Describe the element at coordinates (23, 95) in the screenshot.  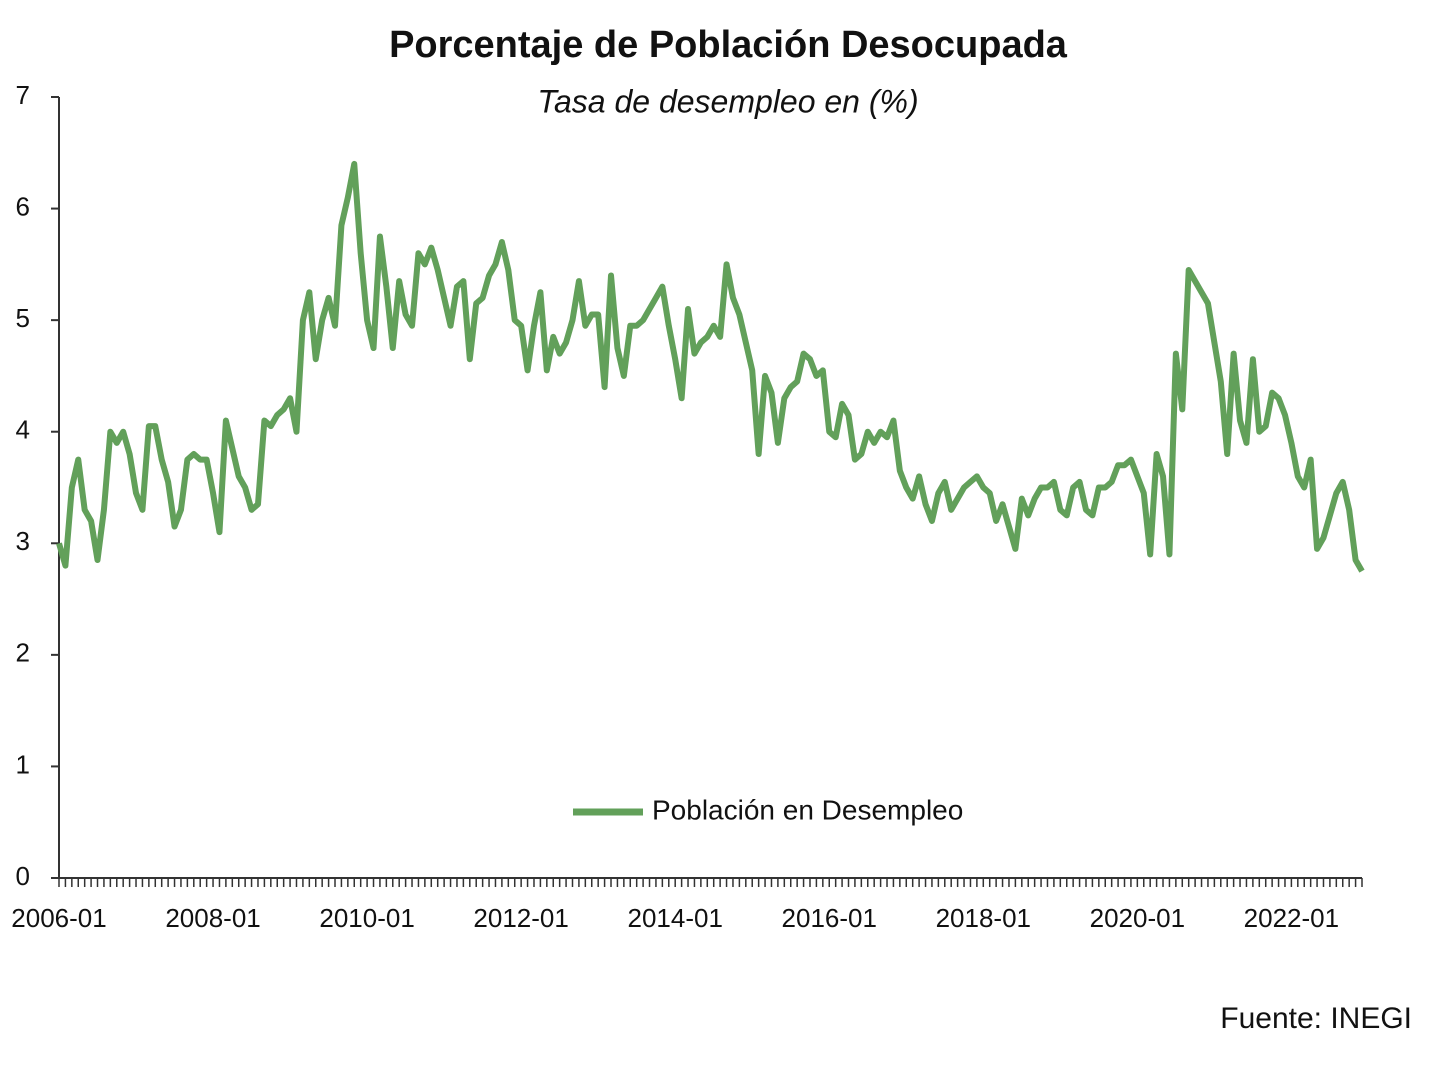
I see `y-tick-label: 7` at that location.